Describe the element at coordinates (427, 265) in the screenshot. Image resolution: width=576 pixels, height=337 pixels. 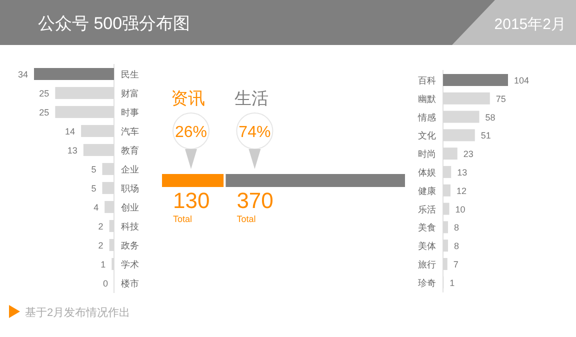
I see `y-tick-label: 旅行` at that location.